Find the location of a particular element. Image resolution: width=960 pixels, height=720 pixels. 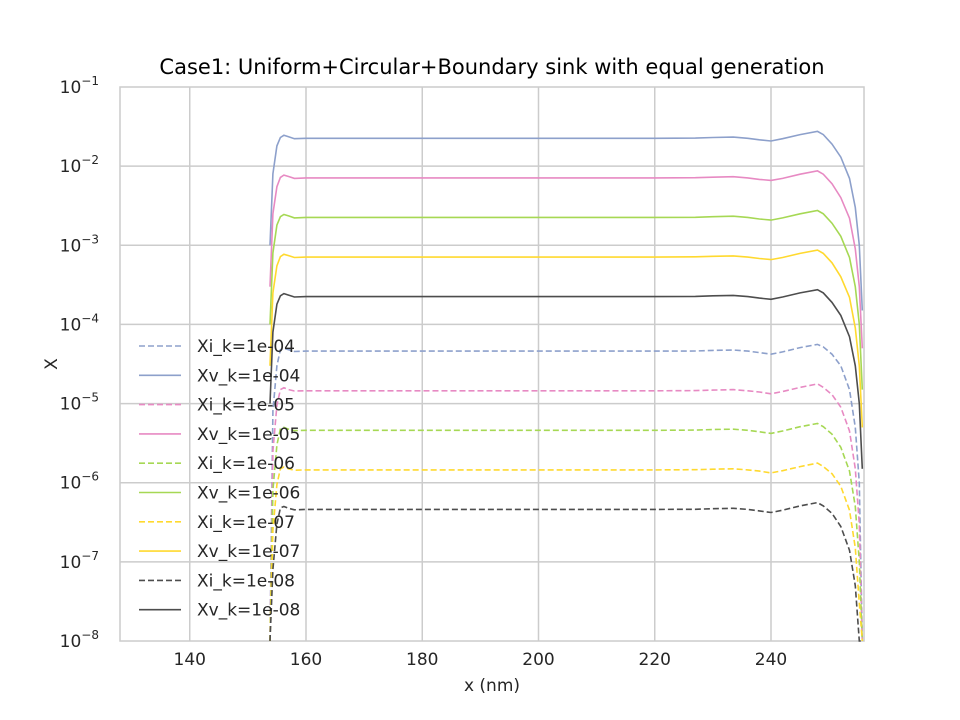

legend-label-xi-k-1e-07: Xi_k=1e-07 is located at coordinates (246, 523).